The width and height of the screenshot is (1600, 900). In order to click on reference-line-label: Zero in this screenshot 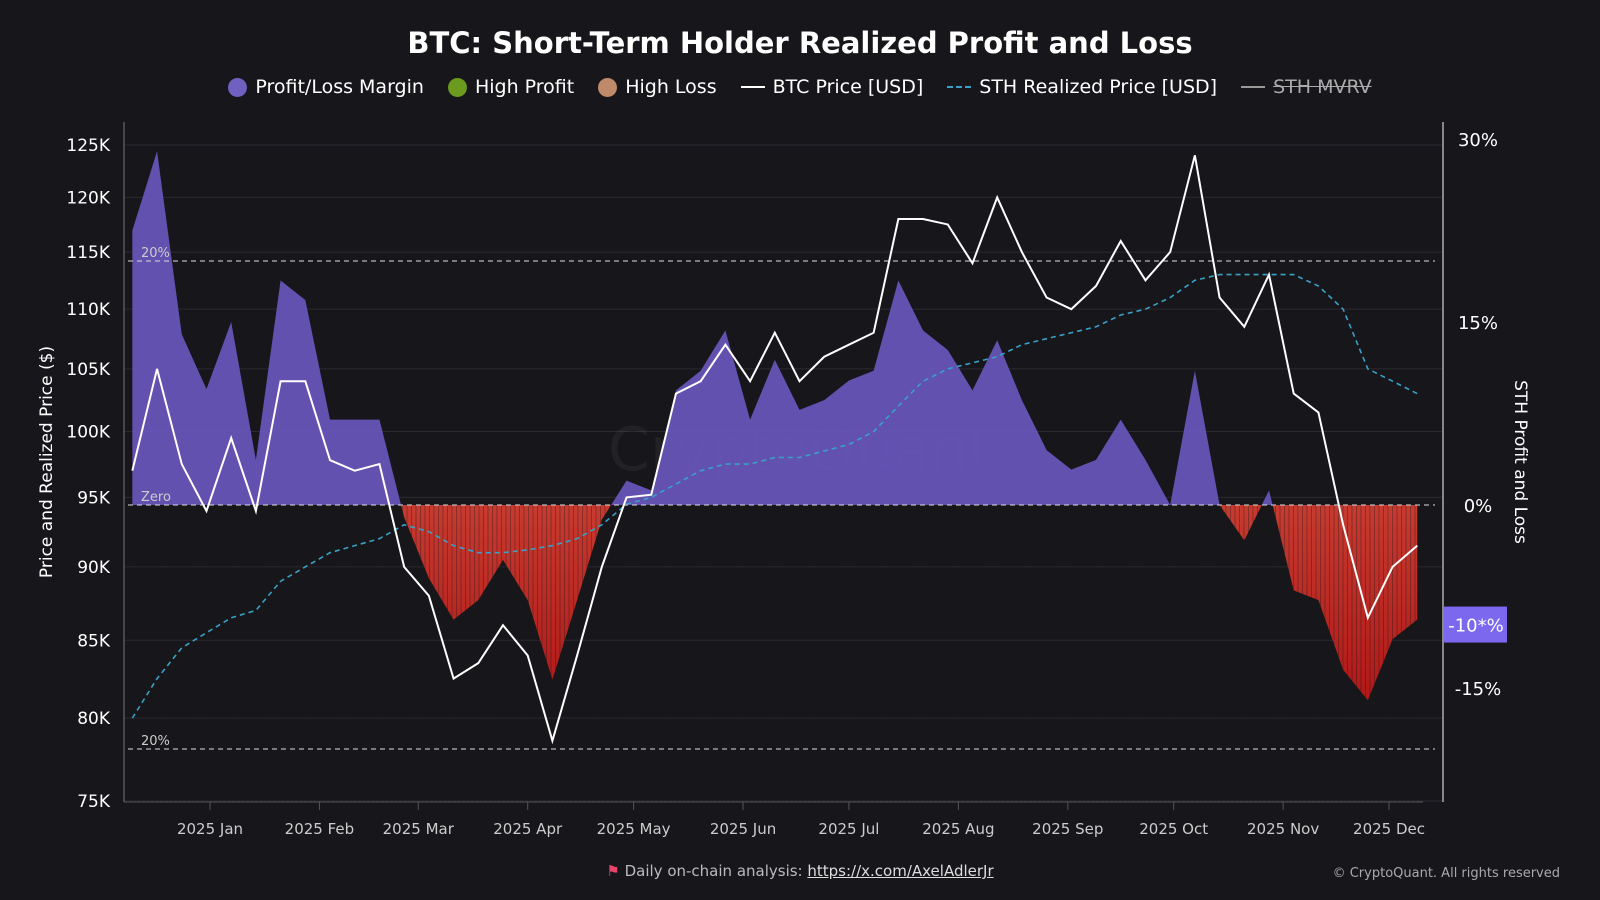, I will do `click(156, 497)`.